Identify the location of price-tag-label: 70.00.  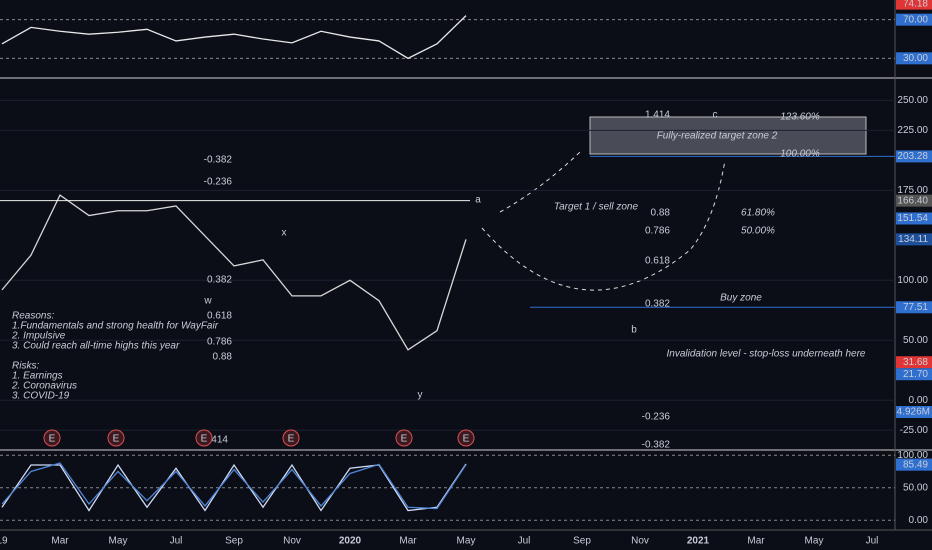
(915, 19).